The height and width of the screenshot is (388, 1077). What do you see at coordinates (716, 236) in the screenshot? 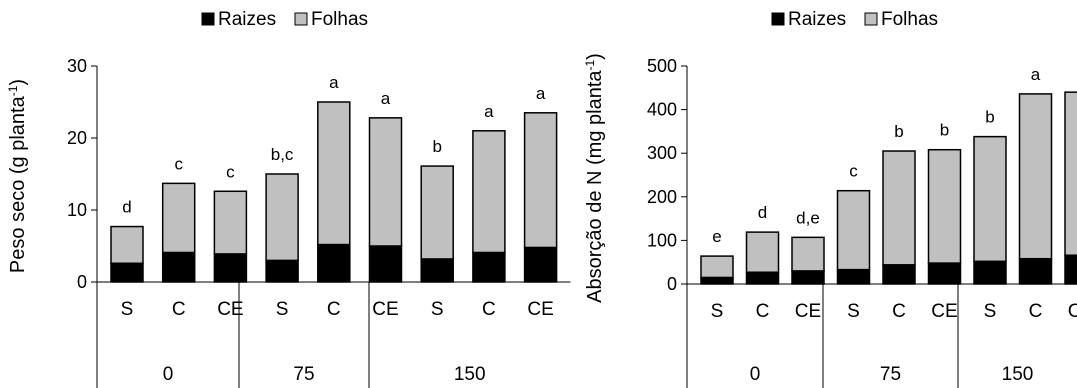
I see `significance-letter: e` at bounding box center [716, 236].